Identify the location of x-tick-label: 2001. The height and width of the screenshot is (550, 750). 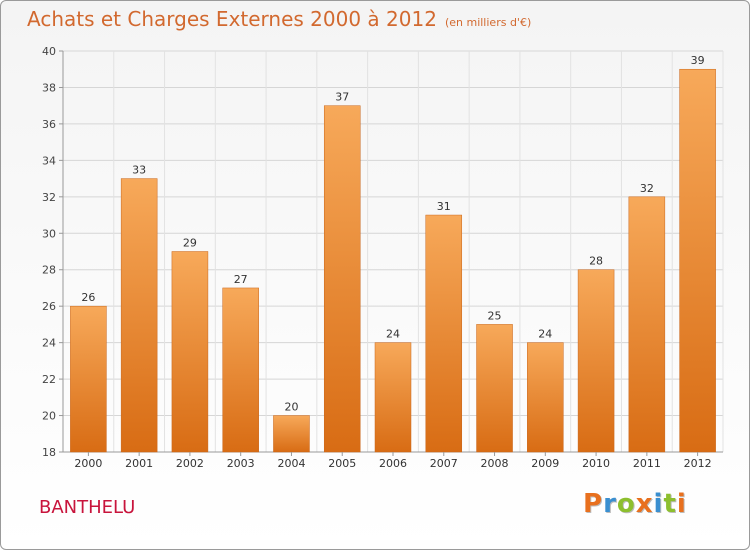
(139, 463).